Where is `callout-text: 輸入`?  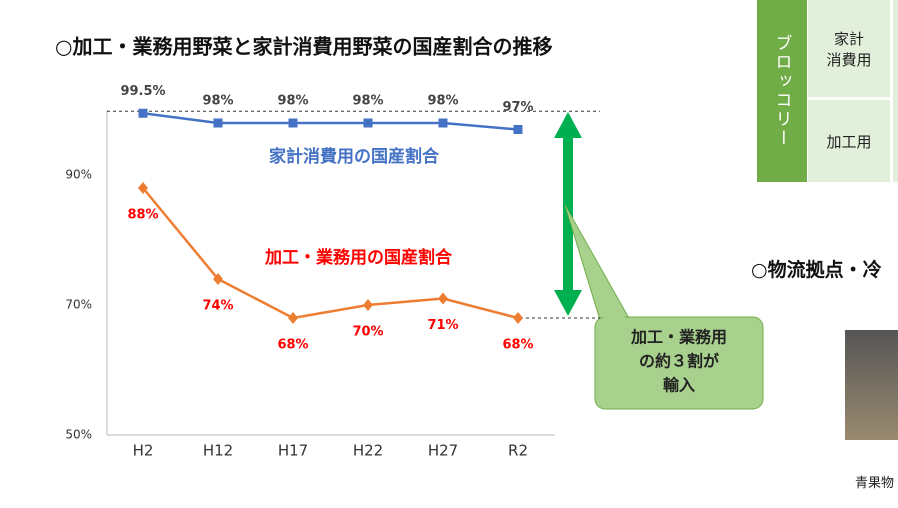 callout-text: 輸入 is located at coordinates (679, 385).